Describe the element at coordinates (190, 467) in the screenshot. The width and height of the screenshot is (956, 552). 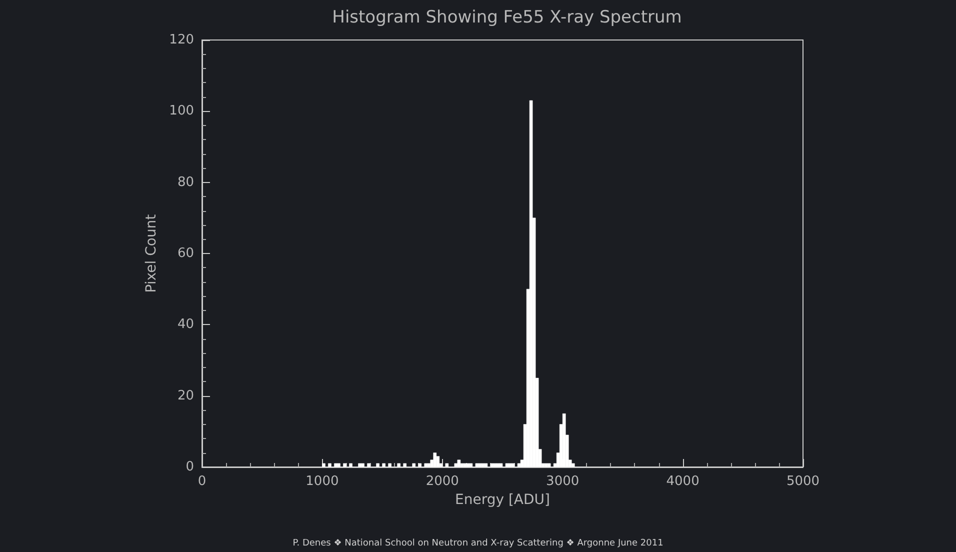
I see `y-tick-label: 0` at that location.